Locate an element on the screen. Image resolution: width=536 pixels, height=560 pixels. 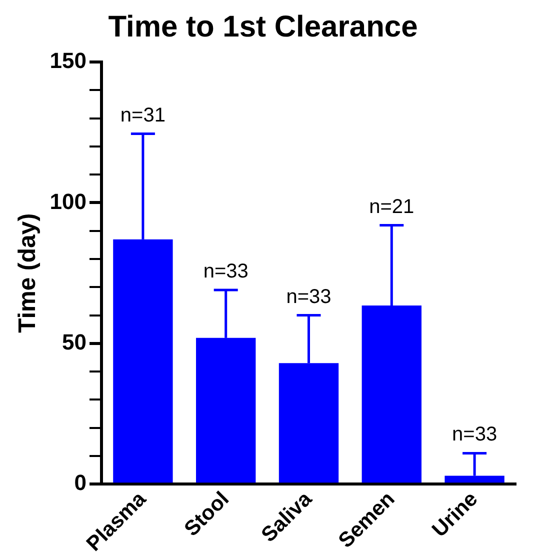
annotation: n=31 is located at coordinates (143, 115).